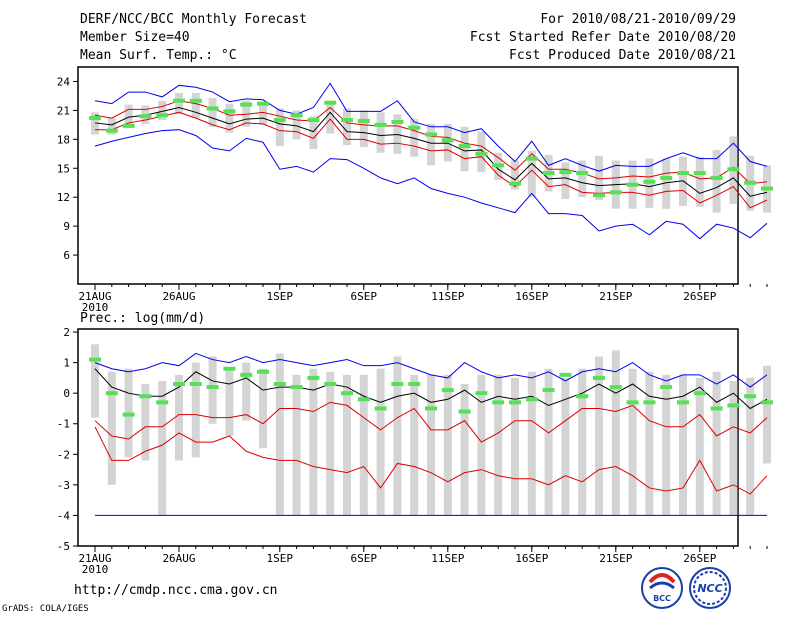 This screenshot has height=618, width=800. I want to click on ncc-logo: NCC, so click(710, 588).